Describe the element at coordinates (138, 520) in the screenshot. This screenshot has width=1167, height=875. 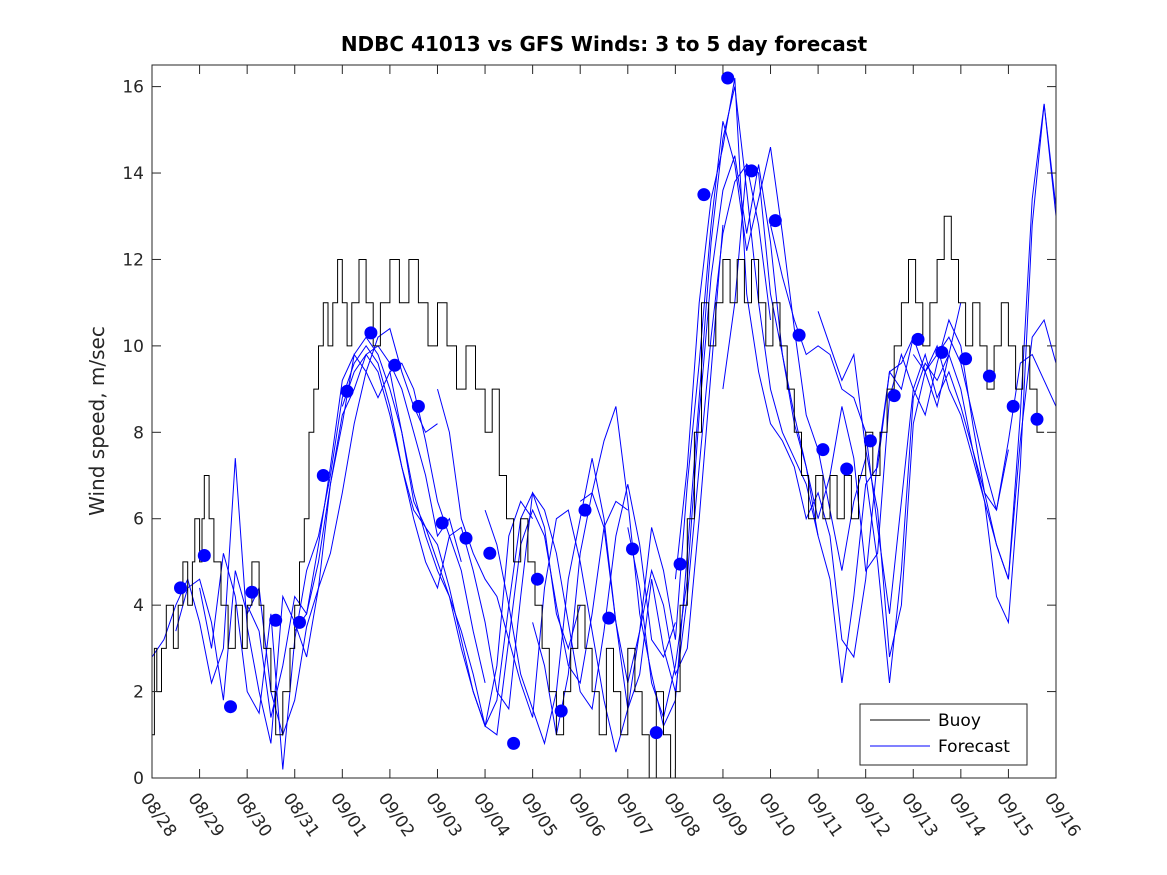
I see `y-tick-label: 6` at that location.